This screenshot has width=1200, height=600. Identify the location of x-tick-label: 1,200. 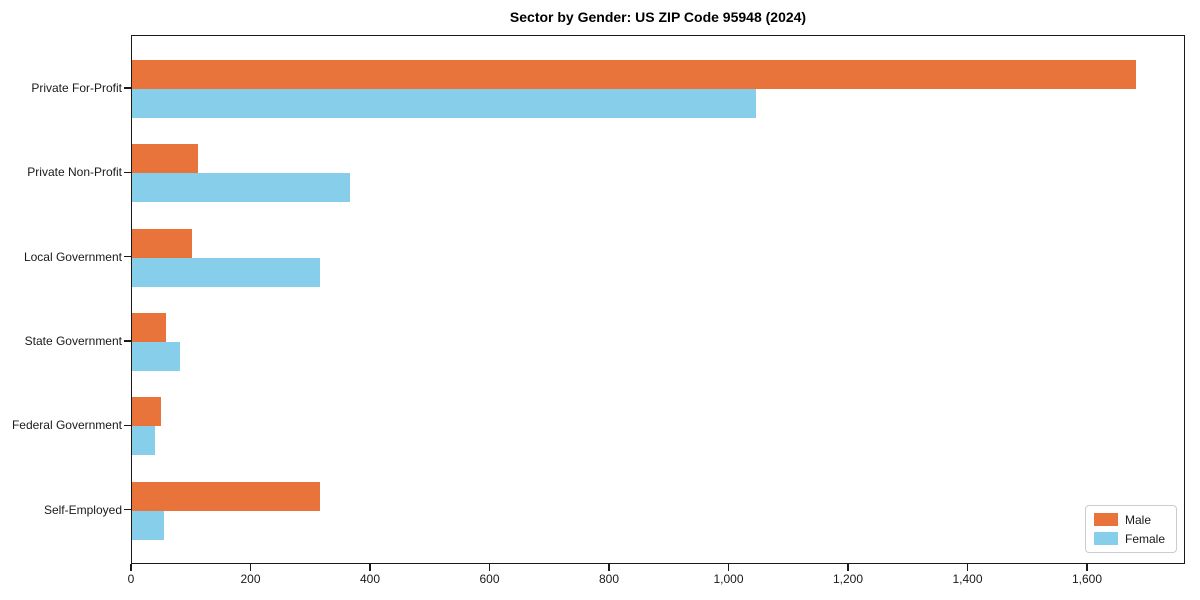
(848, 579).